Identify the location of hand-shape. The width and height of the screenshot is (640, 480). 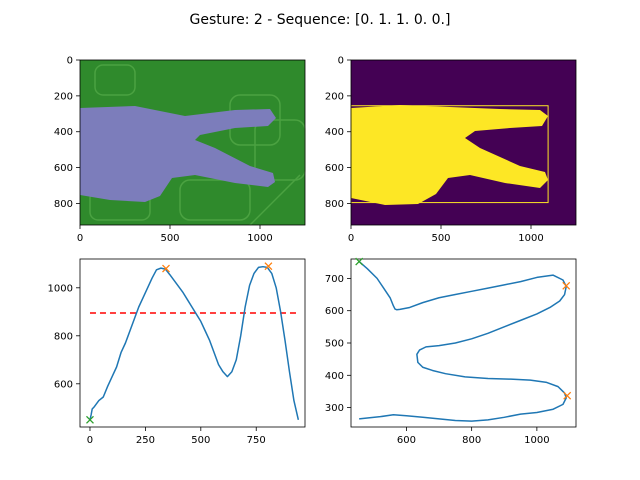
(178, 154).